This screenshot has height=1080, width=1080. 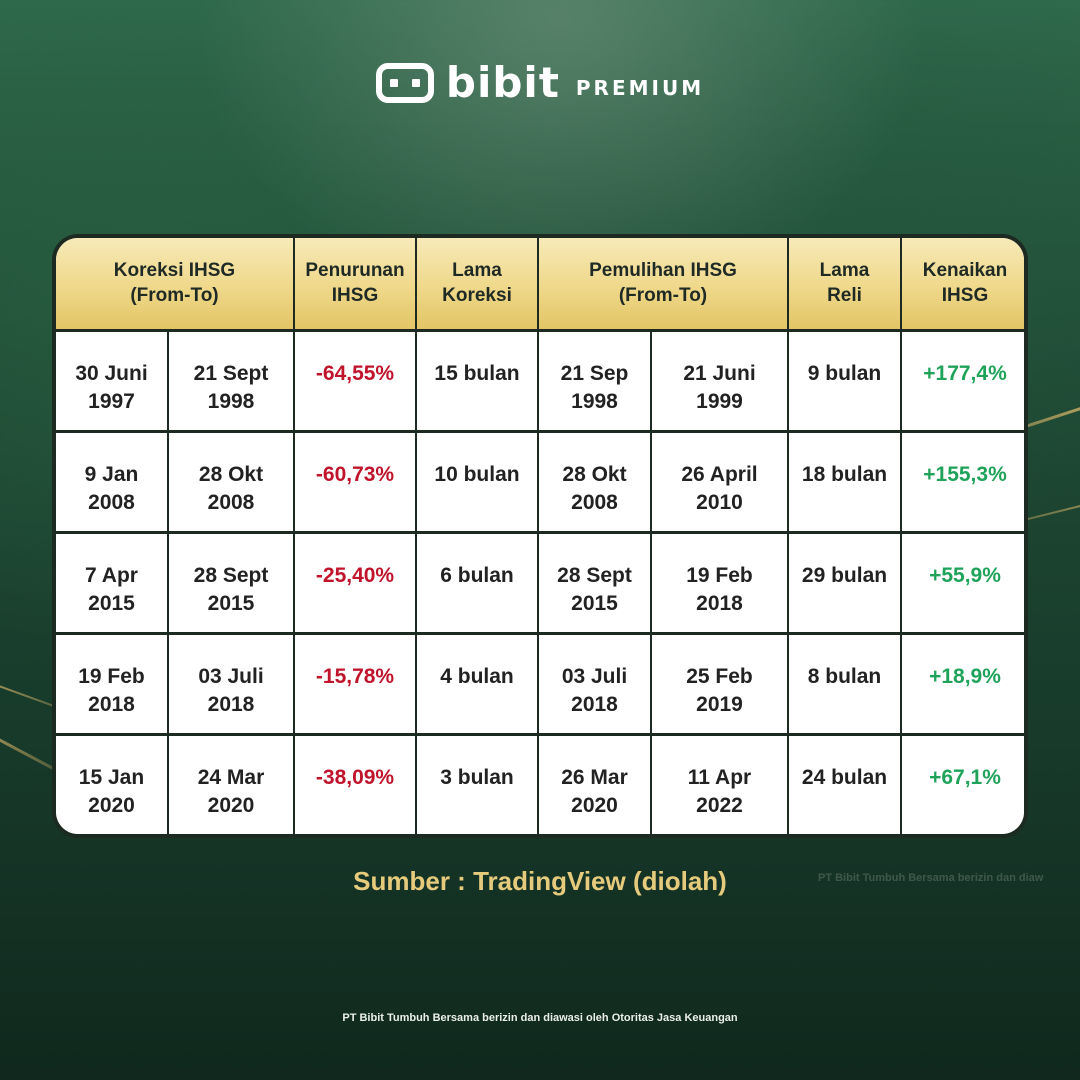 What do you see at coordinates (720, 581) in the screenshot?
I see `recovery-to: 19 Feb 2018` at bounding box center [720, 581].